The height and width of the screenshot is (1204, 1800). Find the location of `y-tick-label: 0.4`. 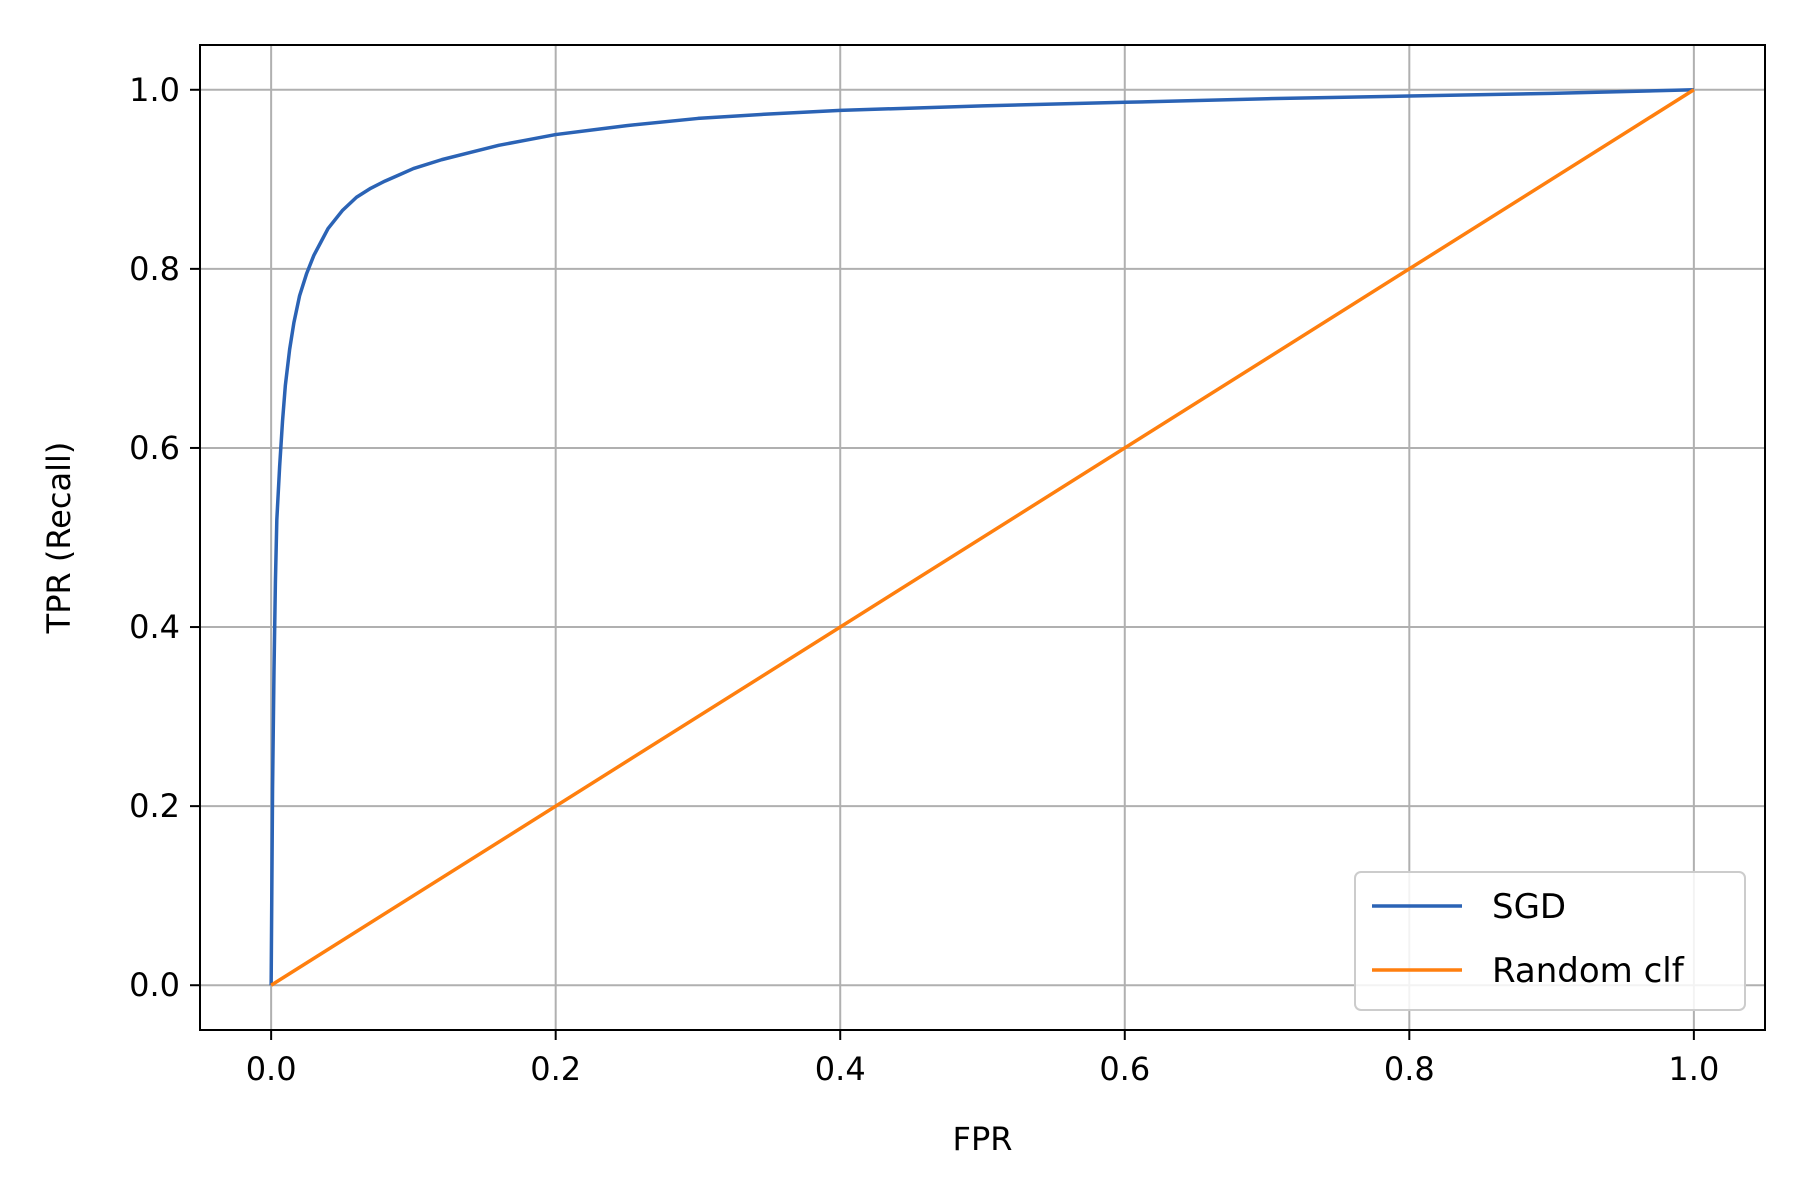

y-tick-label: 0.4 is located at coordinates (154, 627).